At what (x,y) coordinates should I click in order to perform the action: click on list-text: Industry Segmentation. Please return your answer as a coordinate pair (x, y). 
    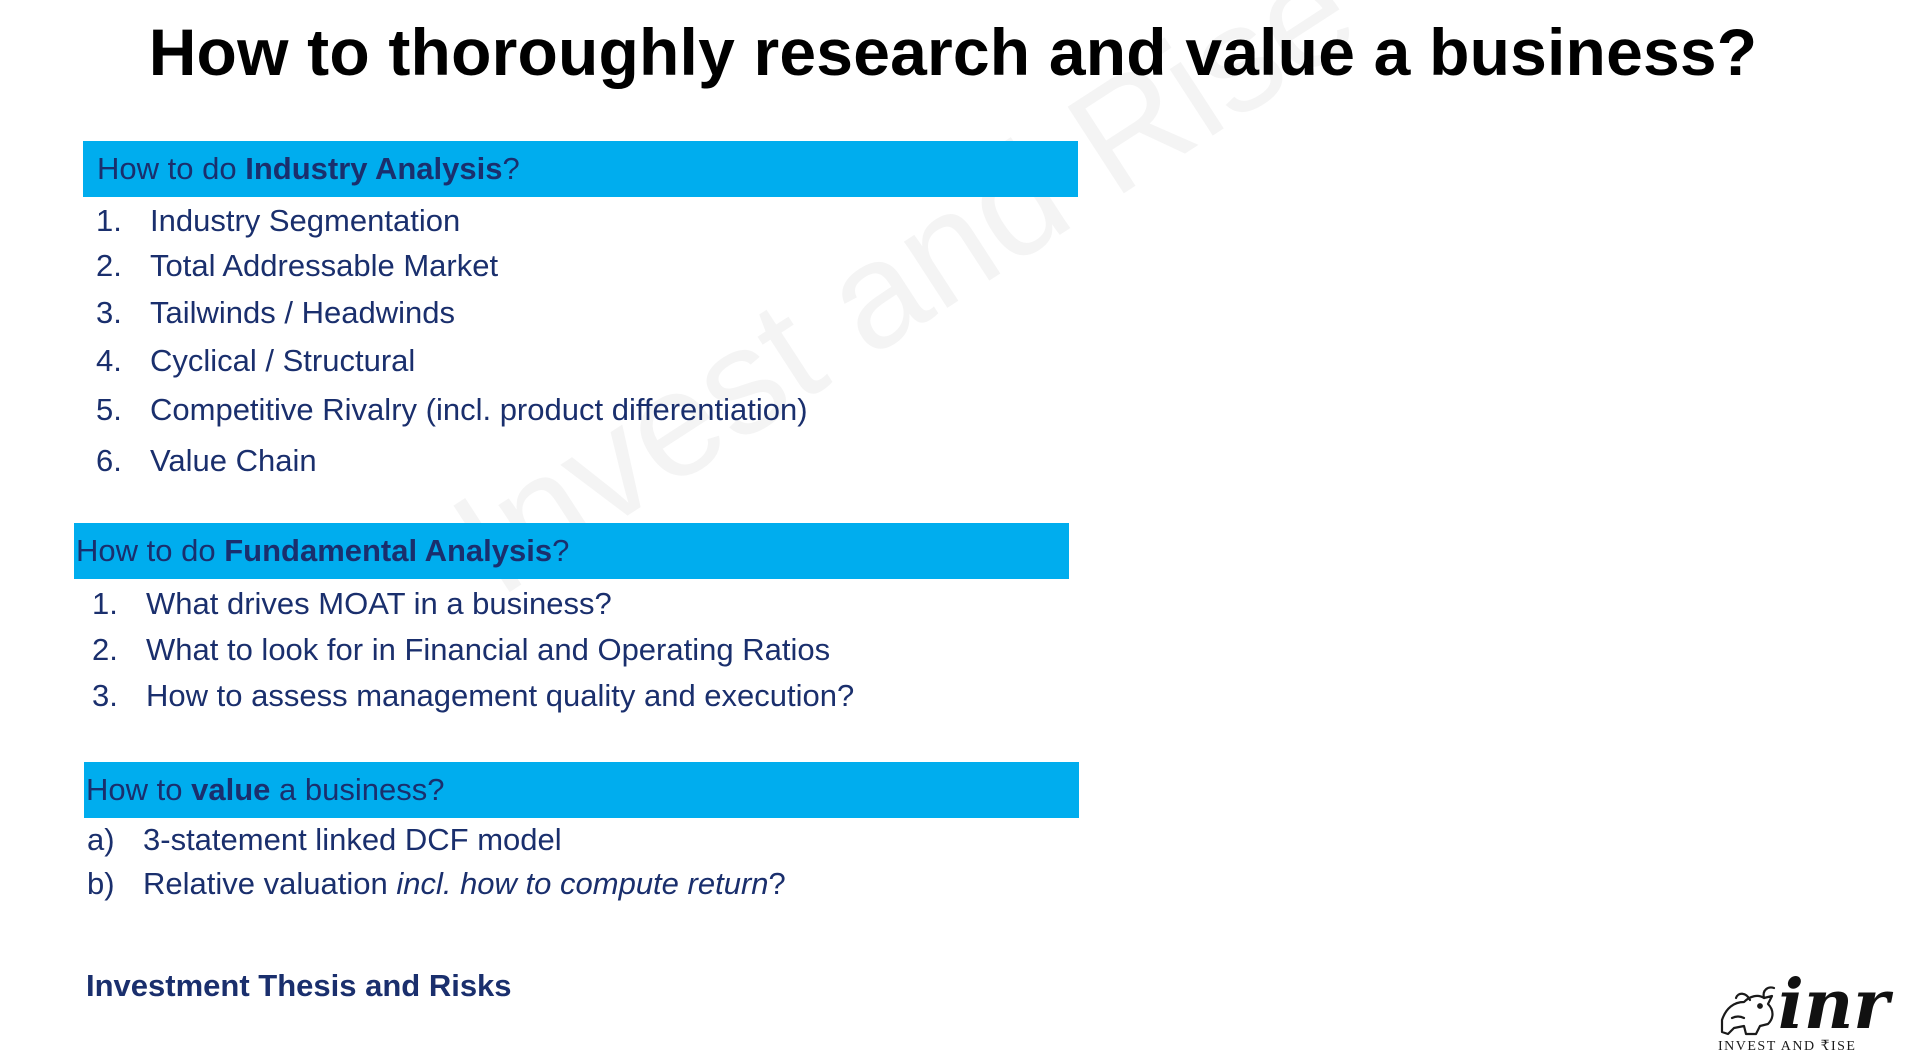
    Looking at the image, I should click on (305, 220).